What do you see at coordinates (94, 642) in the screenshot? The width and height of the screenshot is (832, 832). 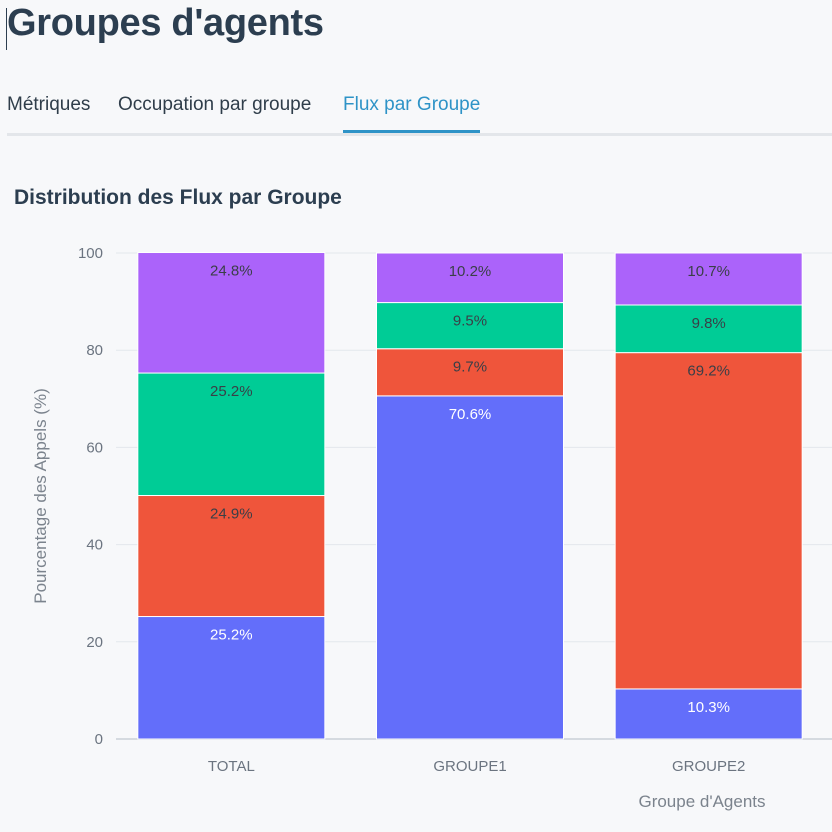 I see `y-tick-label: 20` at bounding box center [94, 642].